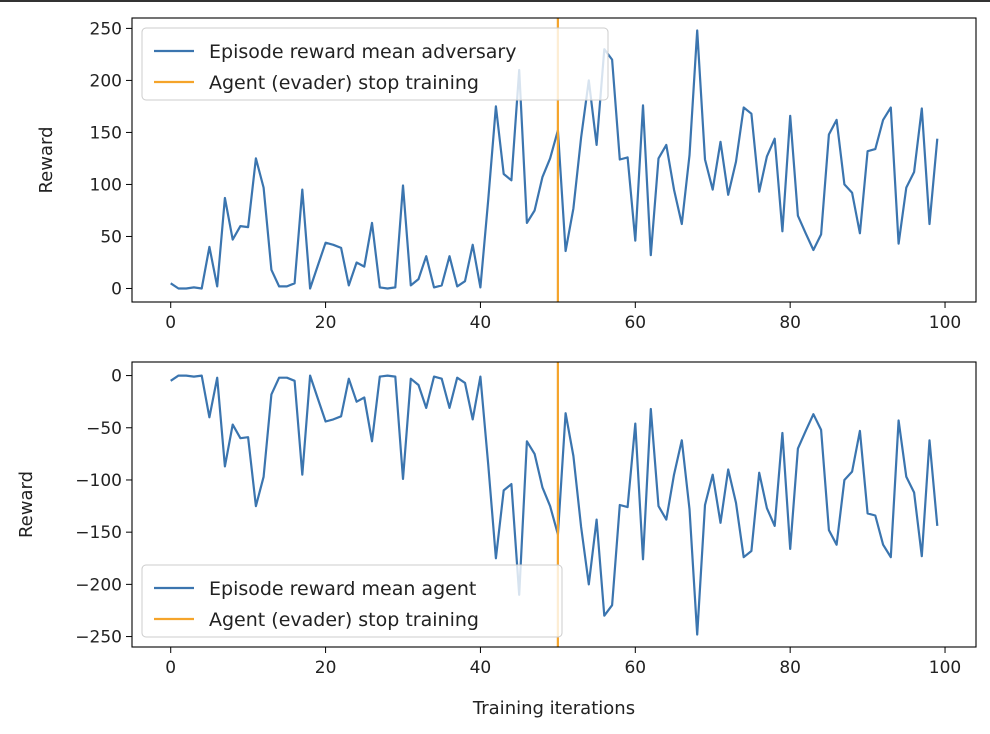 The height and width of the screenshot is (734, 990). What do you see at coordinates (106, 81) in the screenshot?
I see `chart1-ytick-label: 200` at bounding box center [106, 81].